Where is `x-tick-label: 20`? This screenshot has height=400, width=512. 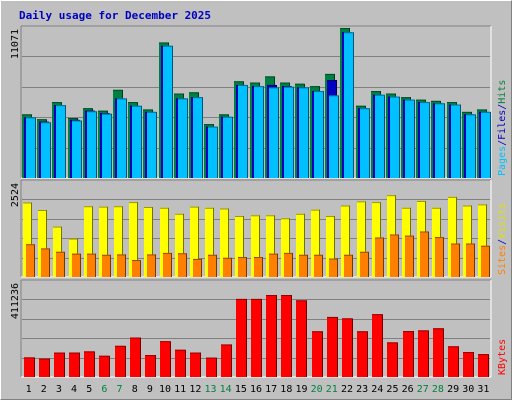 x-tick-label: 20 is located at coordinates (317, 389).